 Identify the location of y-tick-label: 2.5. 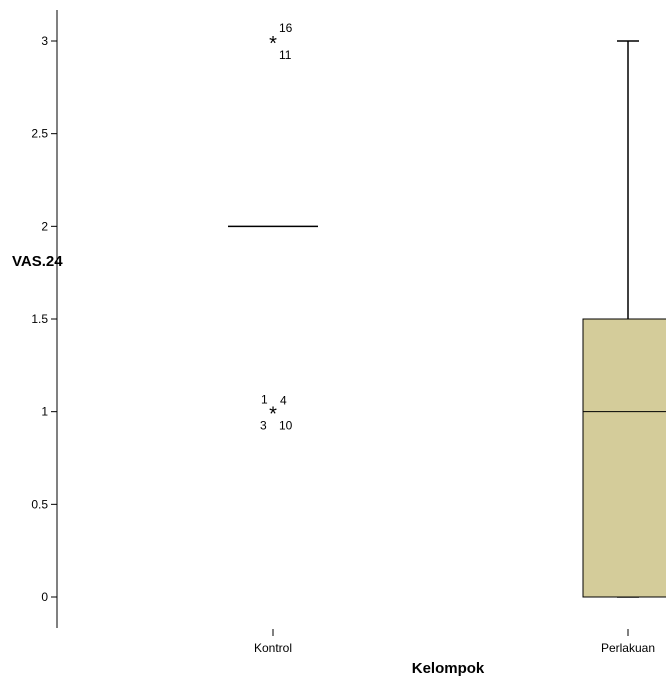
(39, 134).